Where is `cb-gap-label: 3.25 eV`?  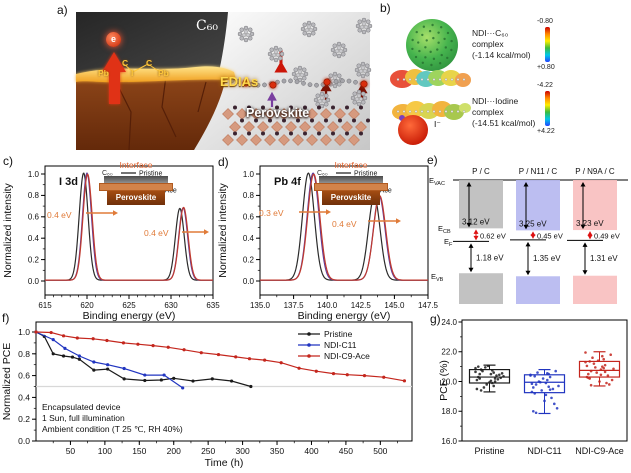
cb-gap-label: 3.25 eV is located at coordinates (533, 223).